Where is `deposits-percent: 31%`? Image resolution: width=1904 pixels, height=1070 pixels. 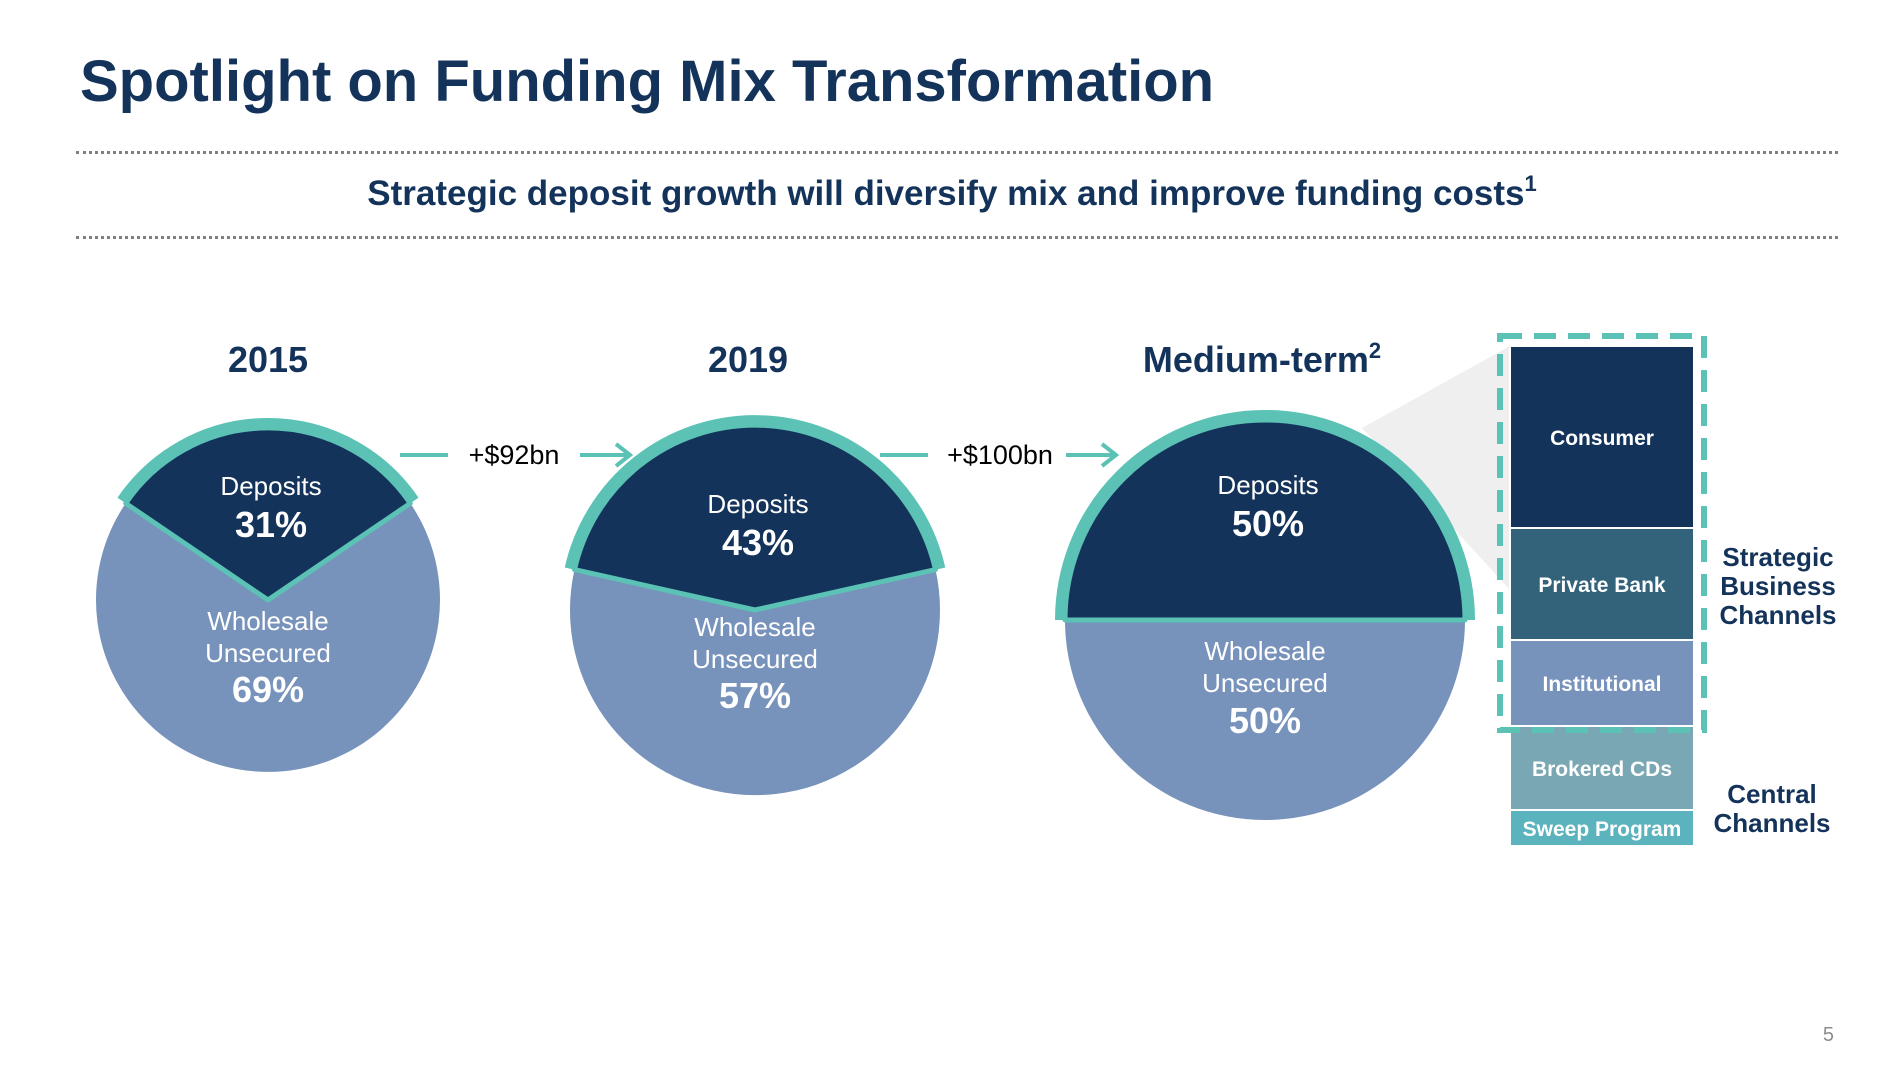 deposits-percent: 31% is located at coordinates (271, 524).